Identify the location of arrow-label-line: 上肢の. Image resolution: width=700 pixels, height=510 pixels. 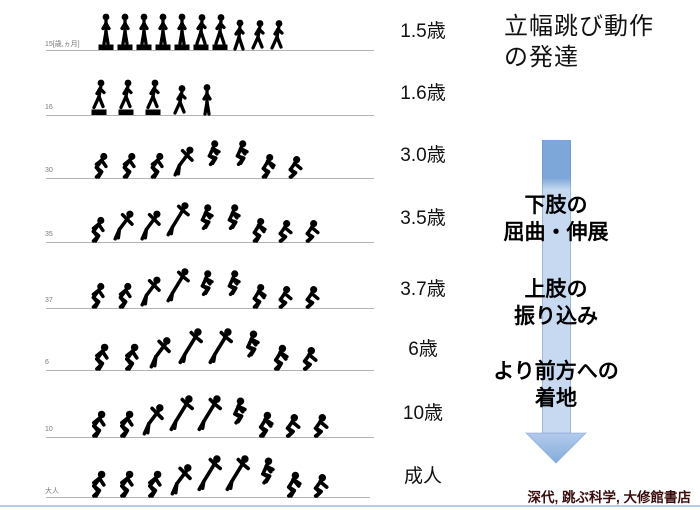
(556, 289).